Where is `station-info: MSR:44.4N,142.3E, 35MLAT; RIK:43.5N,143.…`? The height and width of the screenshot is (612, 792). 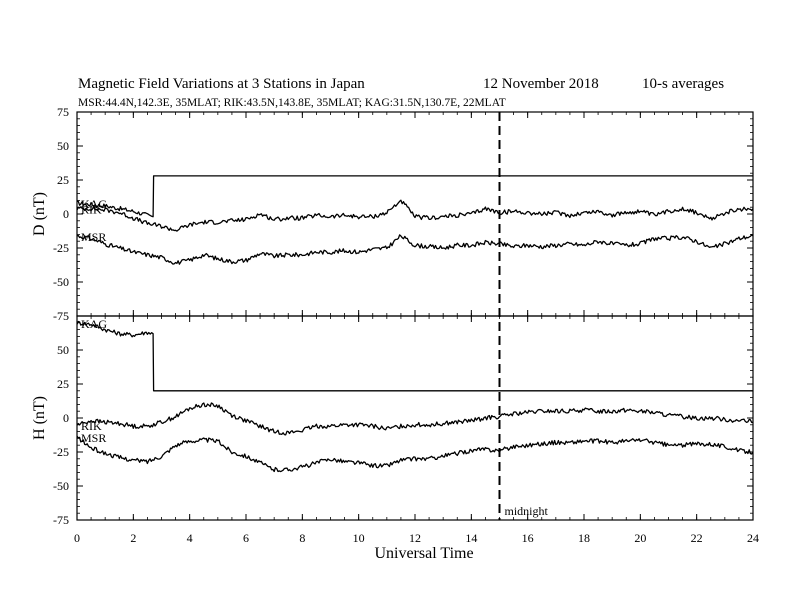
station-info: MSR:44.4N,142.3E, 35MLAT; RIK:43.5N,143.… is located at coordinates (292, 103).